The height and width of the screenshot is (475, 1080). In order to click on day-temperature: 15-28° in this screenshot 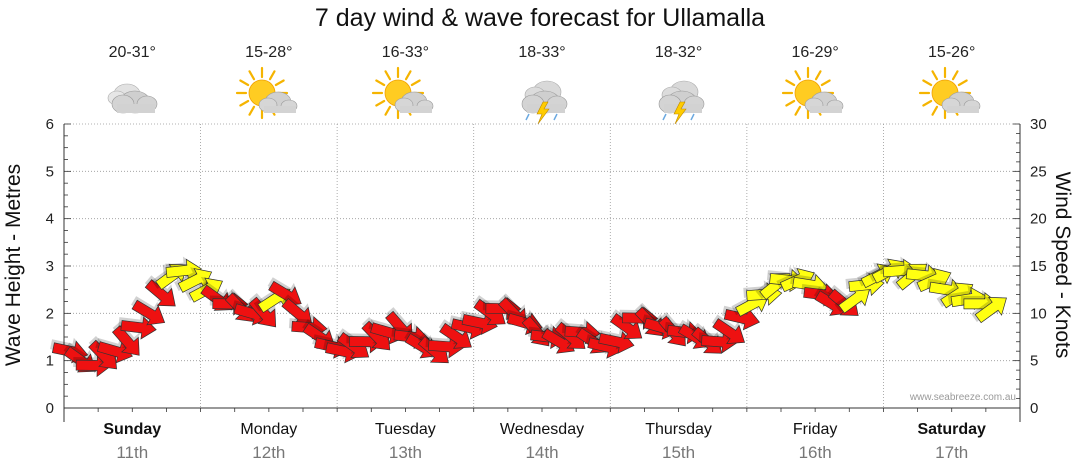, I will do `click(269, 52)`.